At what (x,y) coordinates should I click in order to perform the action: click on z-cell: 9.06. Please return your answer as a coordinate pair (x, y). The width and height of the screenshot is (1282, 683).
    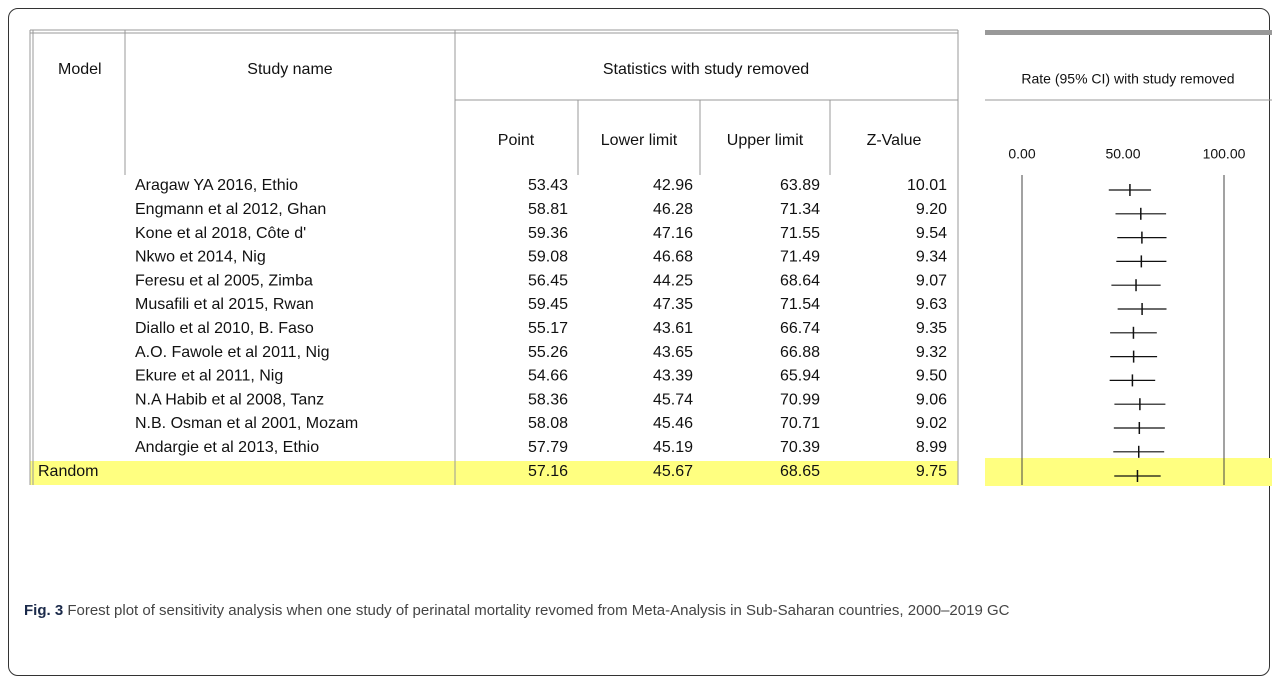
    Looking at the image, I should click on (931, 399).